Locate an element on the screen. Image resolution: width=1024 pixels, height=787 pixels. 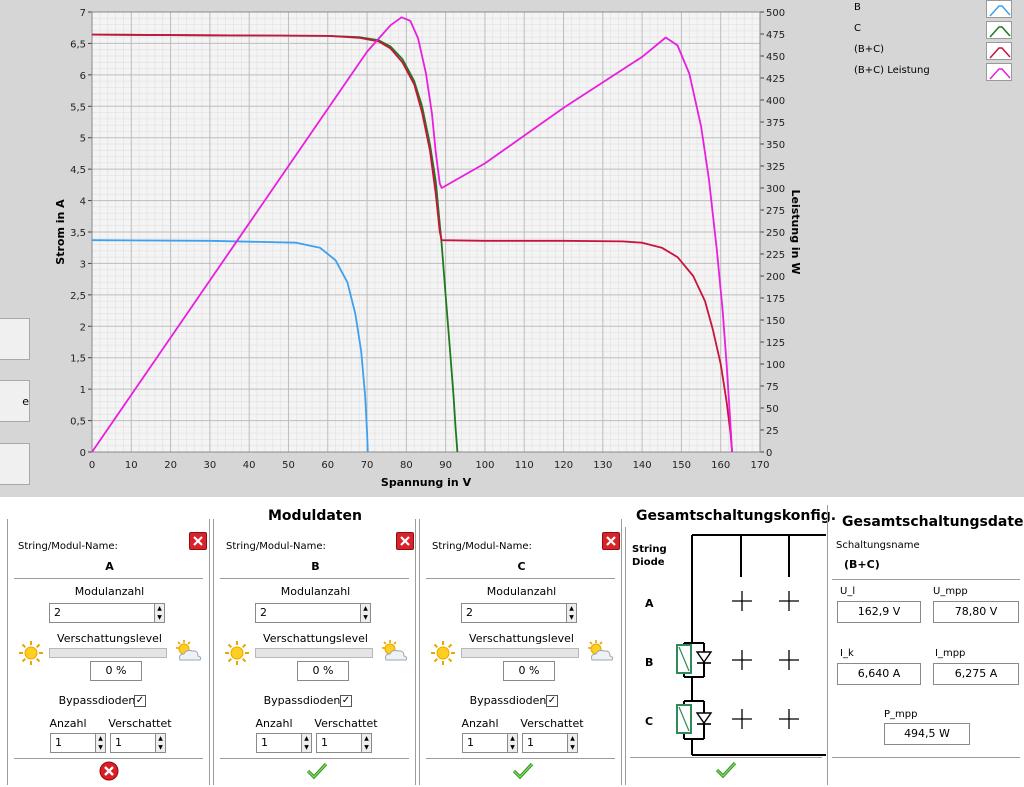
y-tick-label: 6 is located at coordinates (83, 76).